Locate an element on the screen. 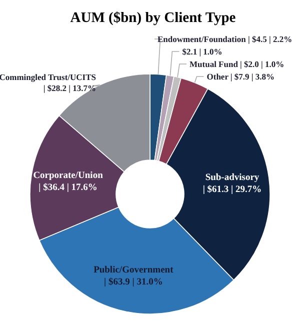 Image resolution: width=306 pixels, height=333 pixels. data-label: | $28.2 | 13.7% is located at coordinates (69, 88).